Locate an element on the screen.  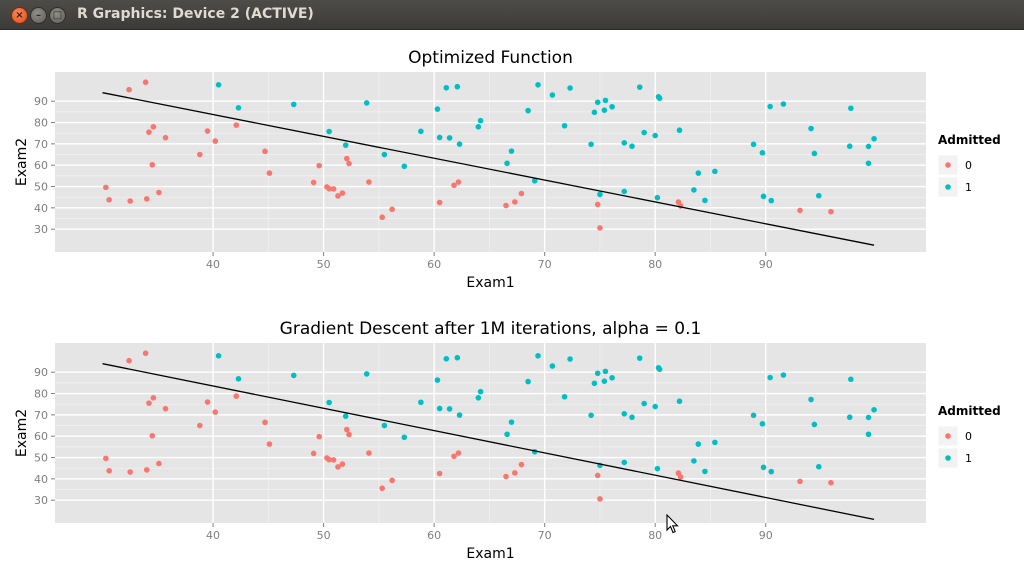
x-axis-label: Exam1 is located at coordinates (490, 554).